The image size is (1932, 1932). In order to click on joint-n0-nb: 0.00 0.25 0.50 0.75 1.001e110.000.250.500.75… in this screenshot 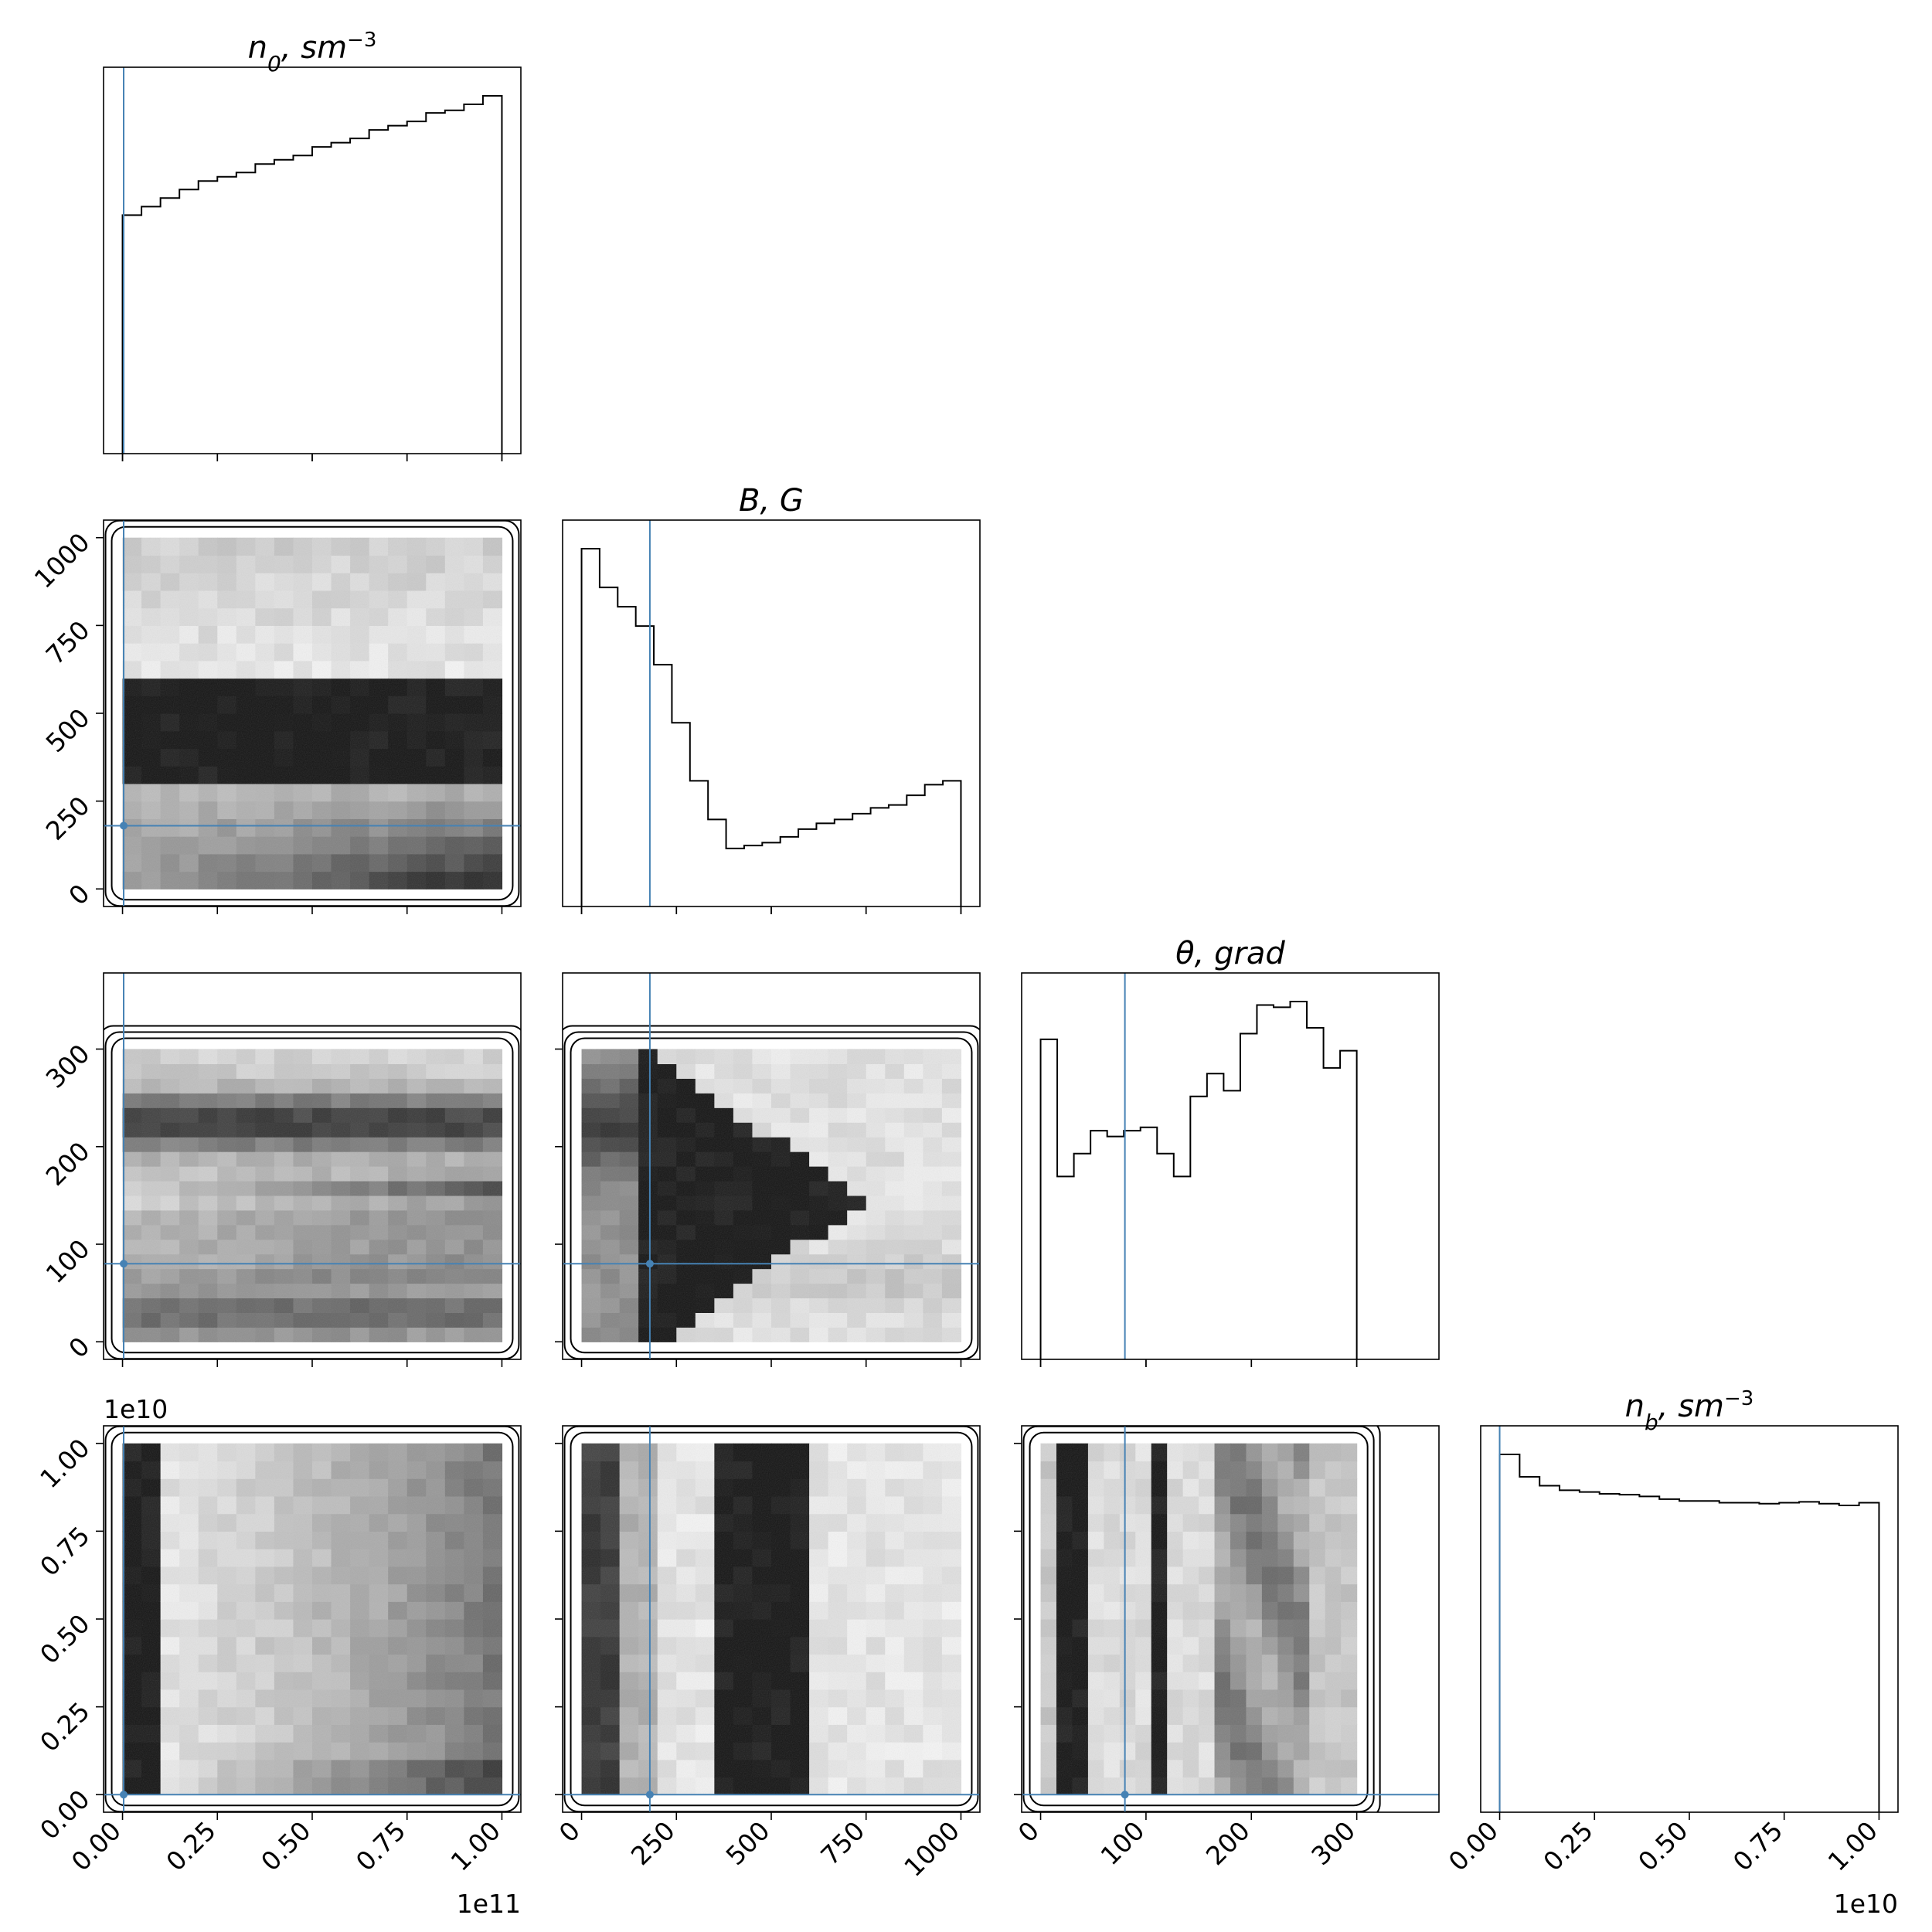, I will do `click(278, 1657)`.